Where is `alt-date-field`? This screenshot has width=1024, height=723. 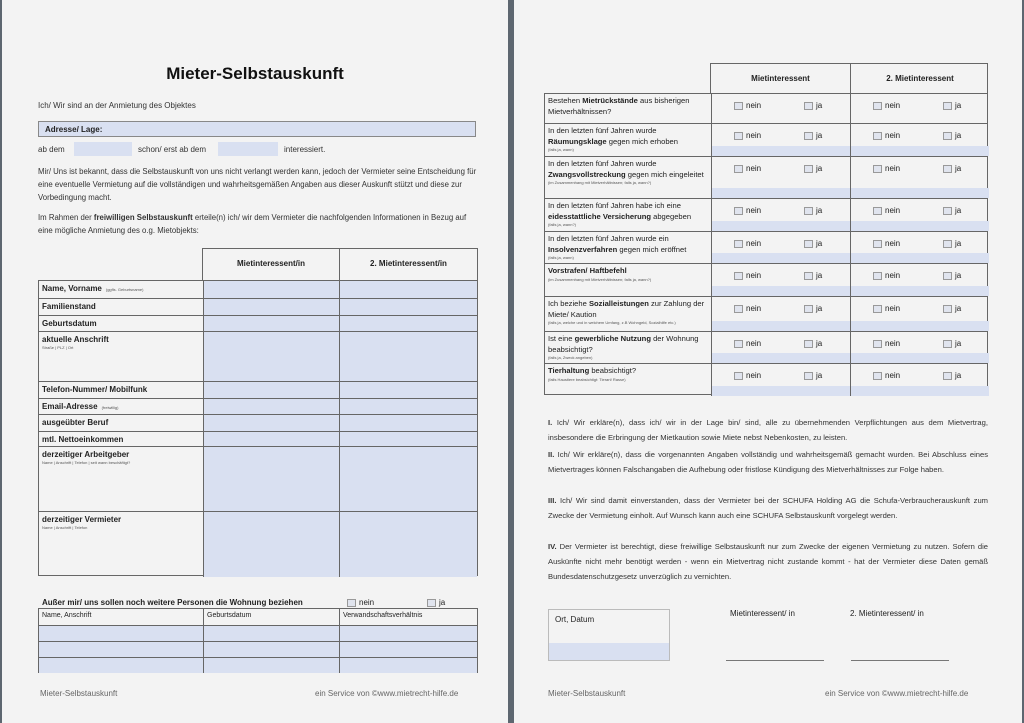 alt-date-field is located at coordinates (248, 149).